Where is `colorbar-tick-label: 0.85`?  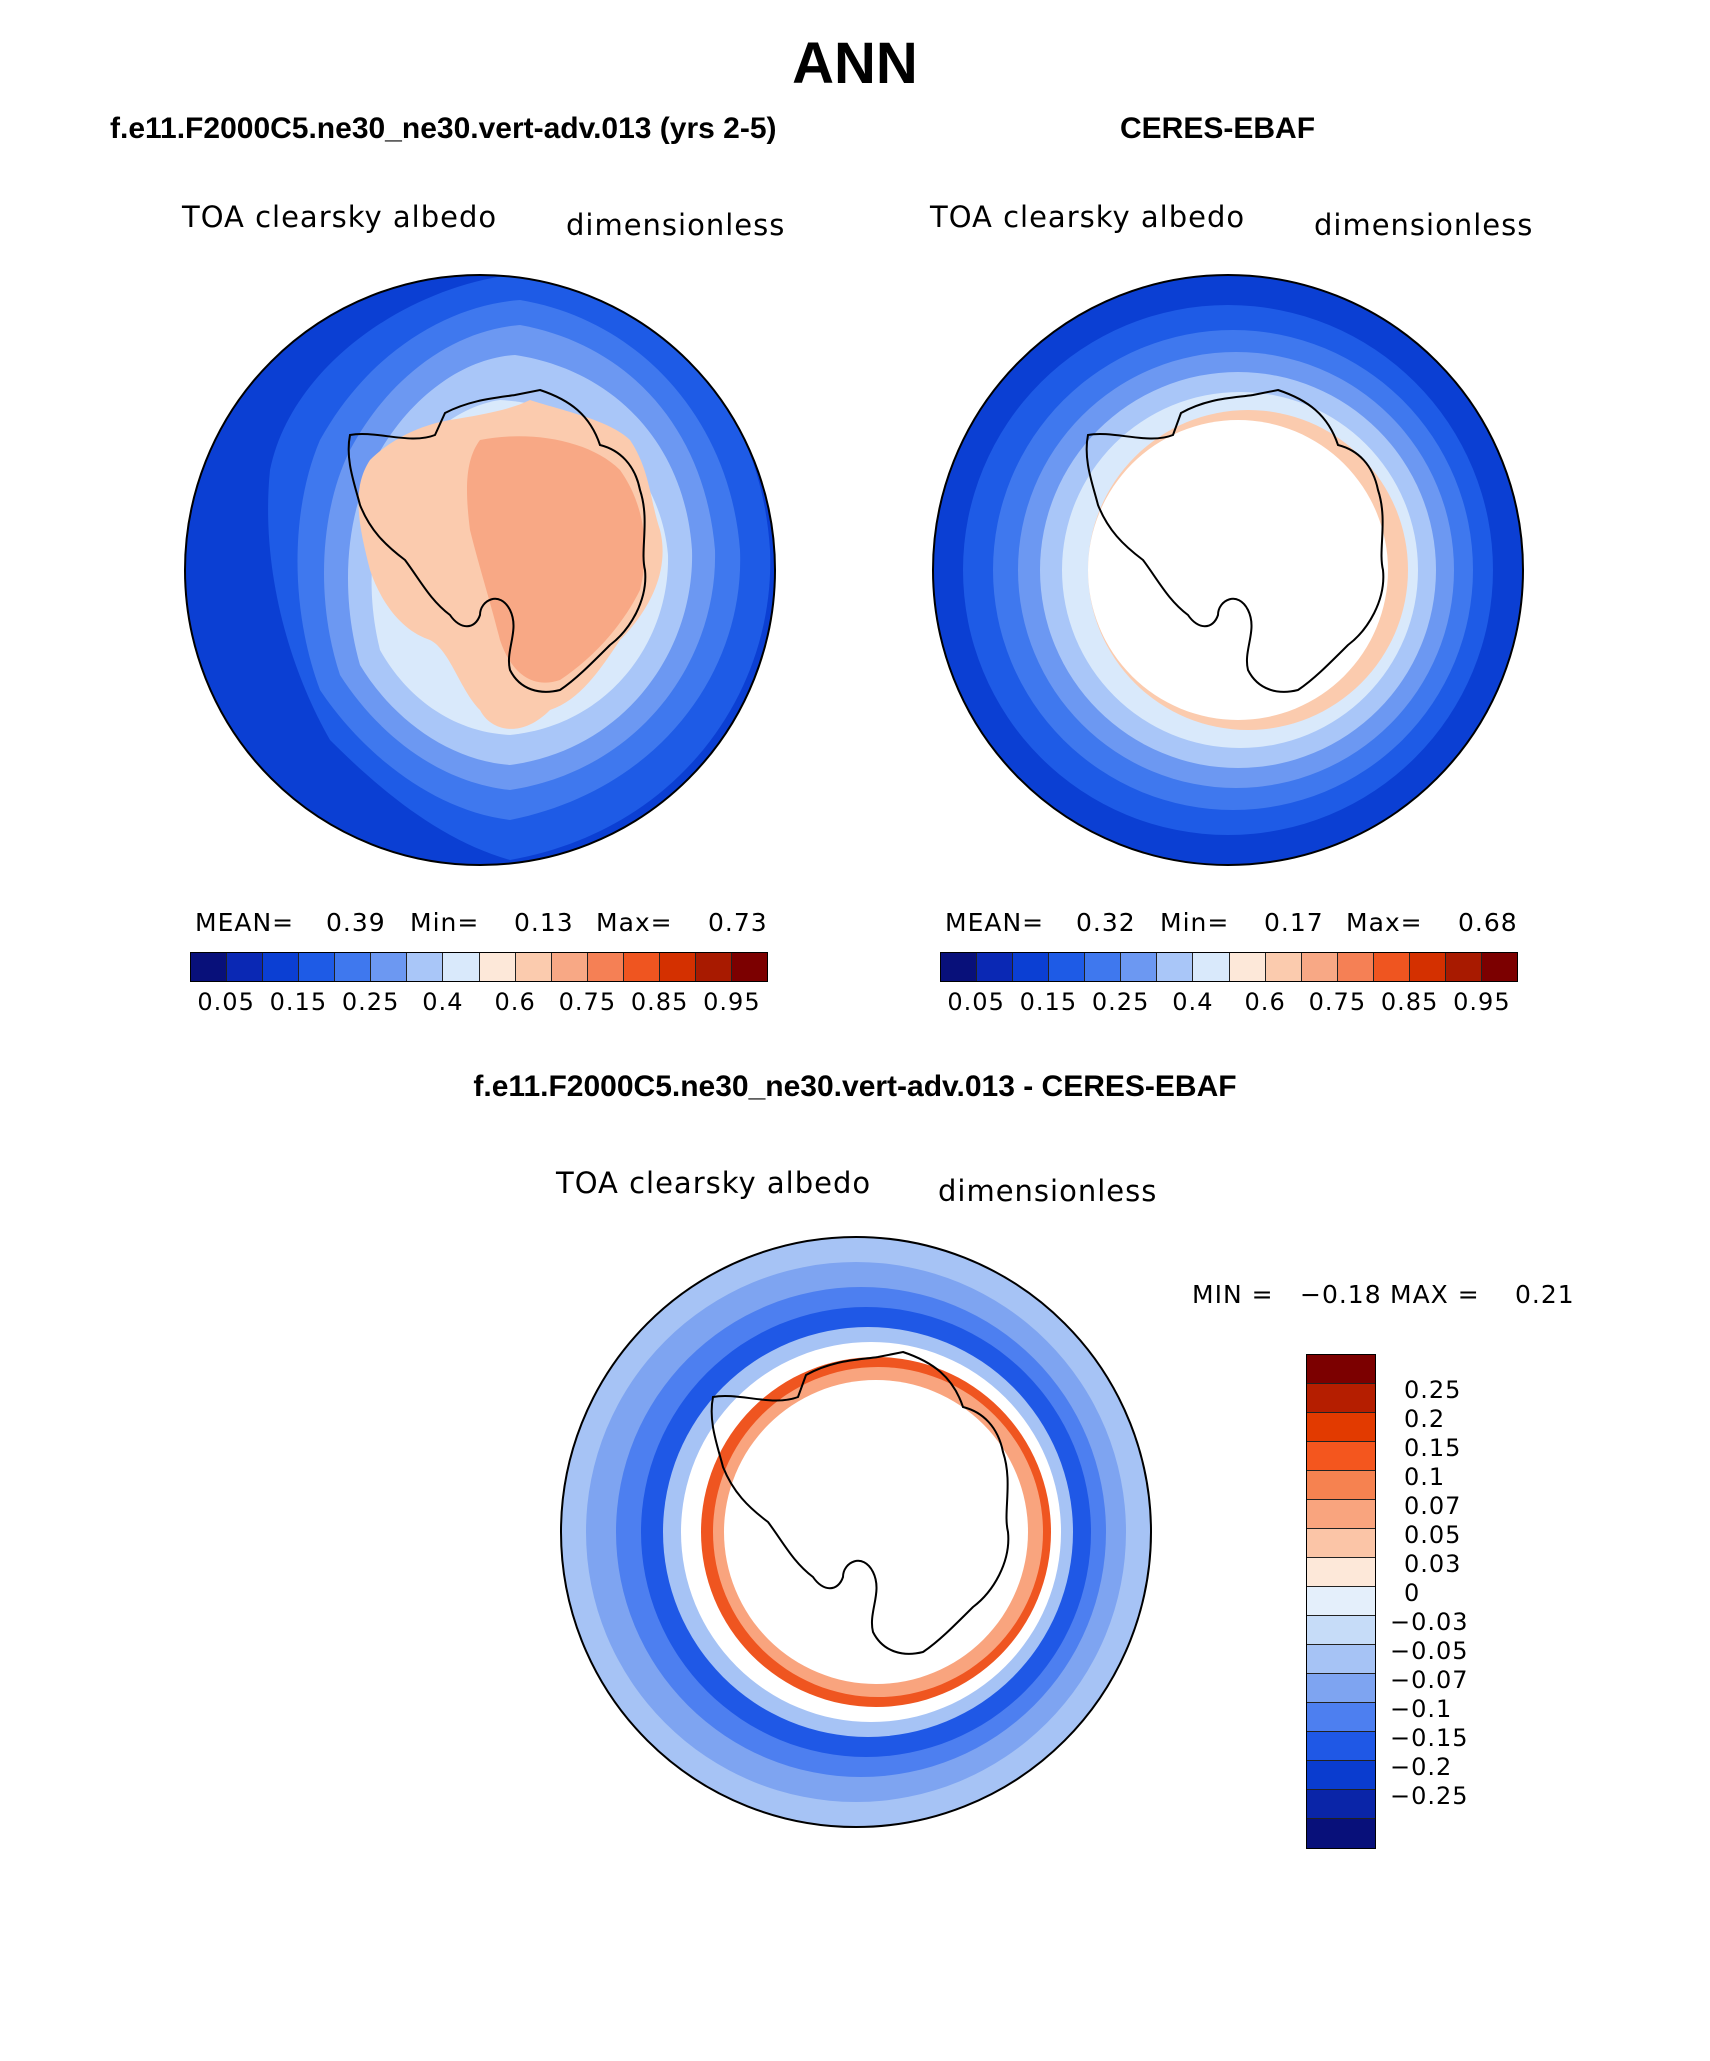
colorbar-tick-label: 0.85 is located at coordinates (659, 1002).